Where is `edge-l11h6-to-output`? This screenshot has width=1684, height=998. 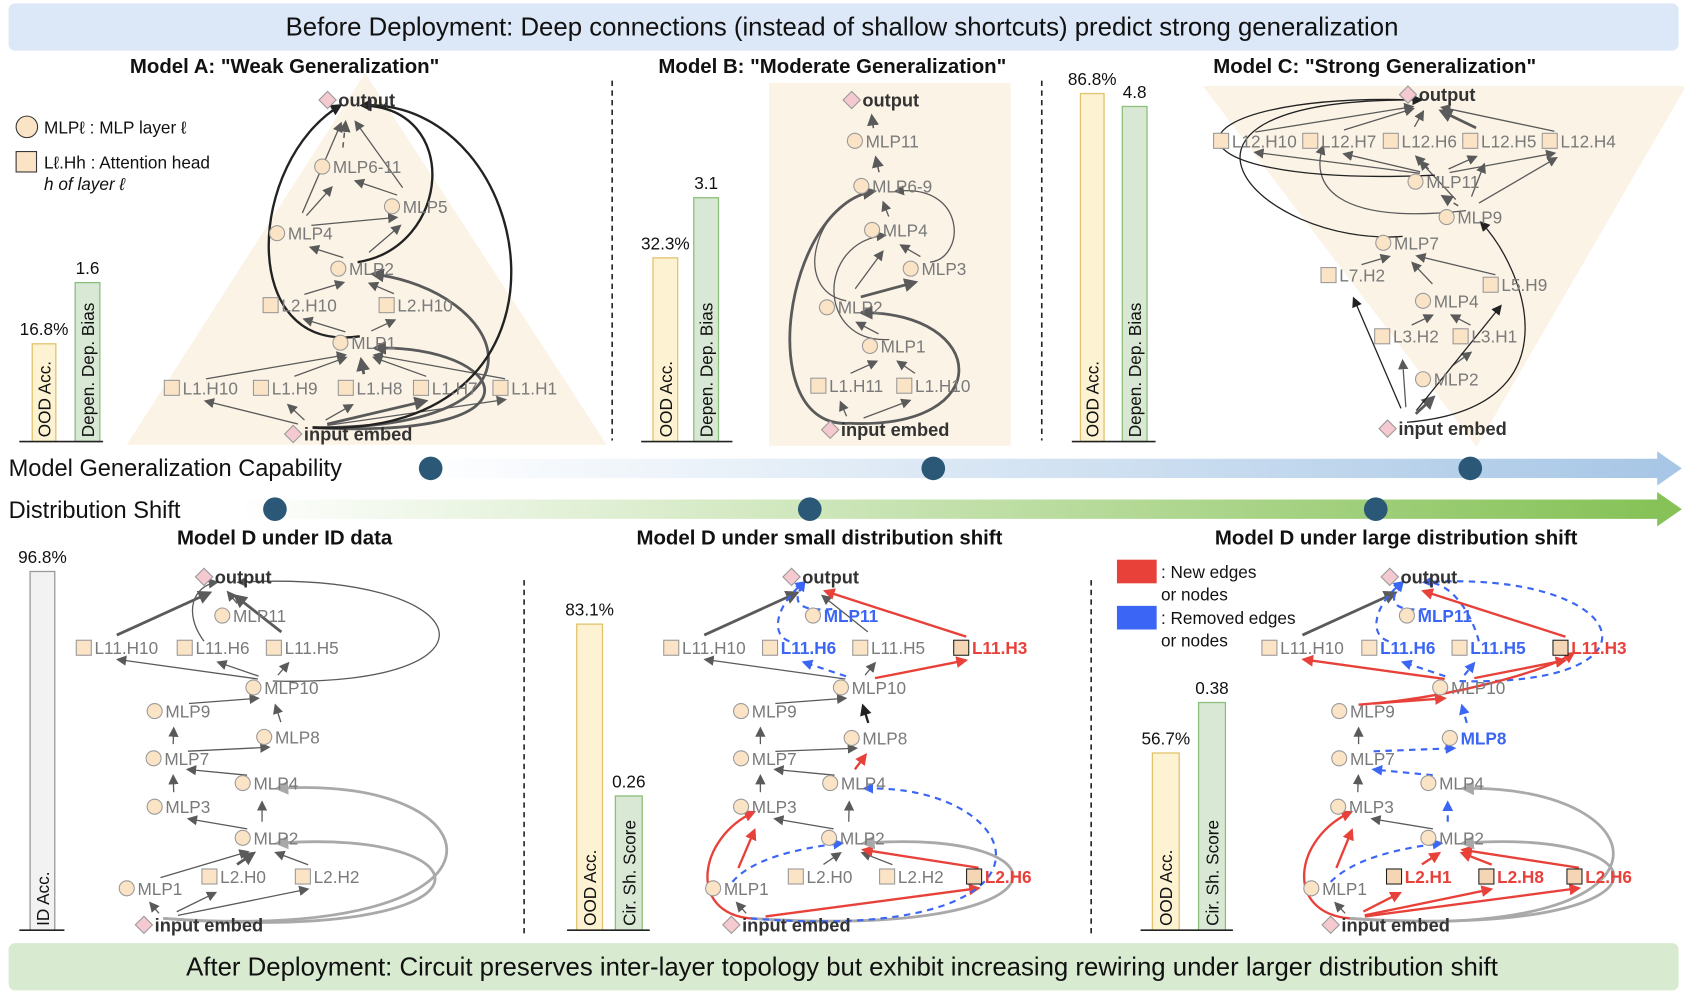 edge-l11h6-to-output is located at coordinates (791, 611).